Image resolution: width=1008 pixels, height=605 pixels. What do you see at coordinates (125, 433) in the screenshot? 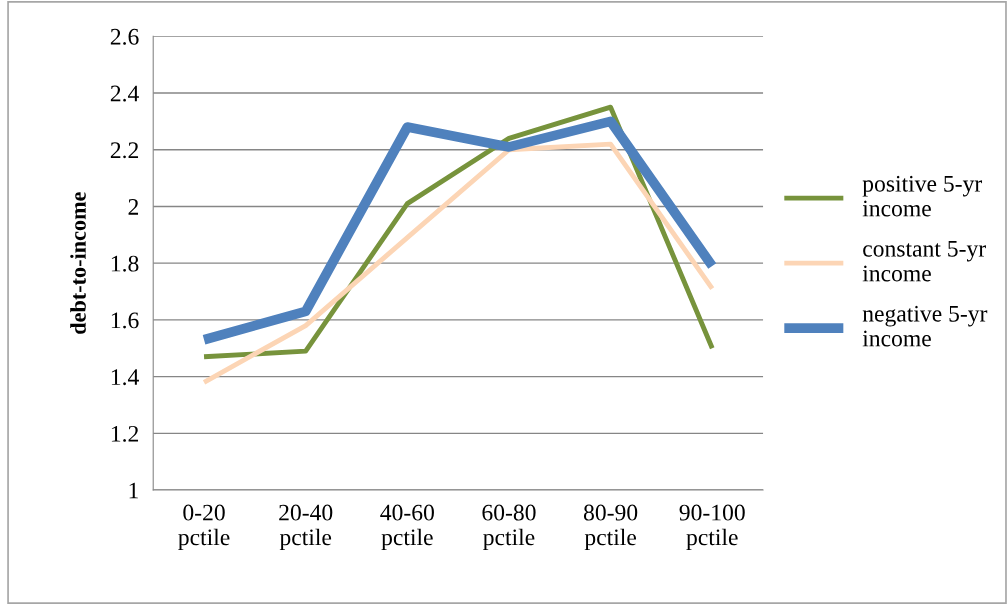
I see `y-tick-label: 1.2` at bounding box center [125, 433].